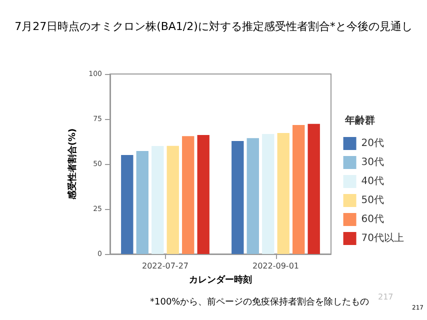 The height and width of the screenshot is (320, 427). I want to click on legend-label: 20代, so click(372, 143).